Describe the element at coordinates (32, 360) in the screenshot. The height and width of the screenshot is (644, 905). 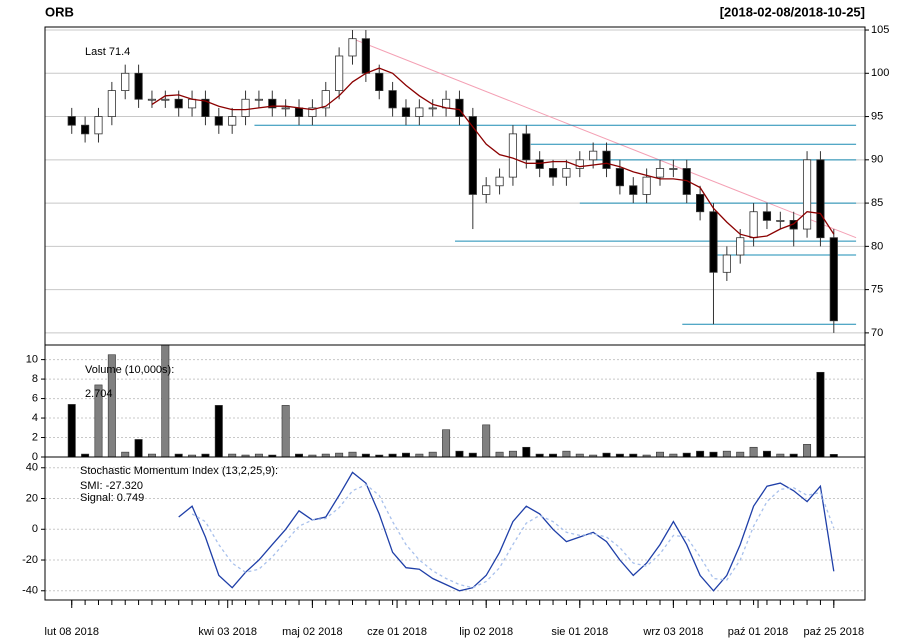
I see `y-tick-label: 10` at that location.